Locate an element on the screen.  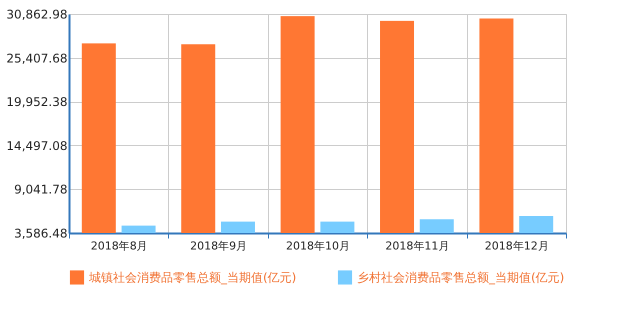
x-tick-label: 2018年12月 is located at coordinates (516, 246).